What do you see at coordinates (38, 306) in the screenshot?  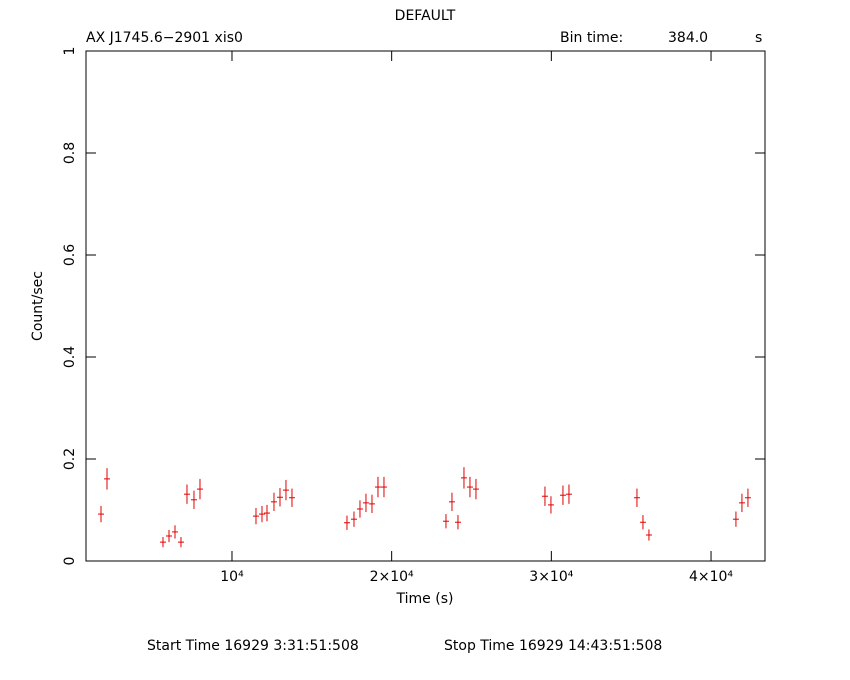 I see `y-axis-label: Count/sec` at bounding box center [38, 306].